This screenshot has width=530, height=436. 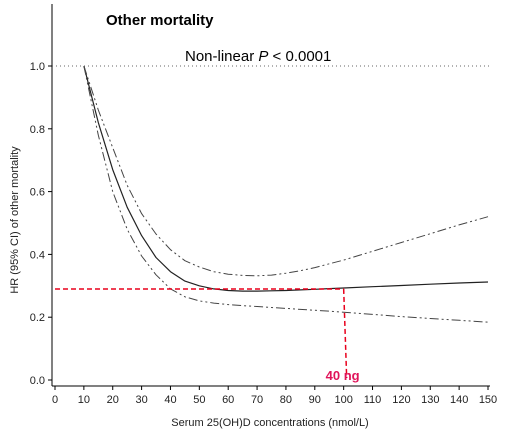 I want to click on x-tick-label: 140, so click(x=459, y=400).